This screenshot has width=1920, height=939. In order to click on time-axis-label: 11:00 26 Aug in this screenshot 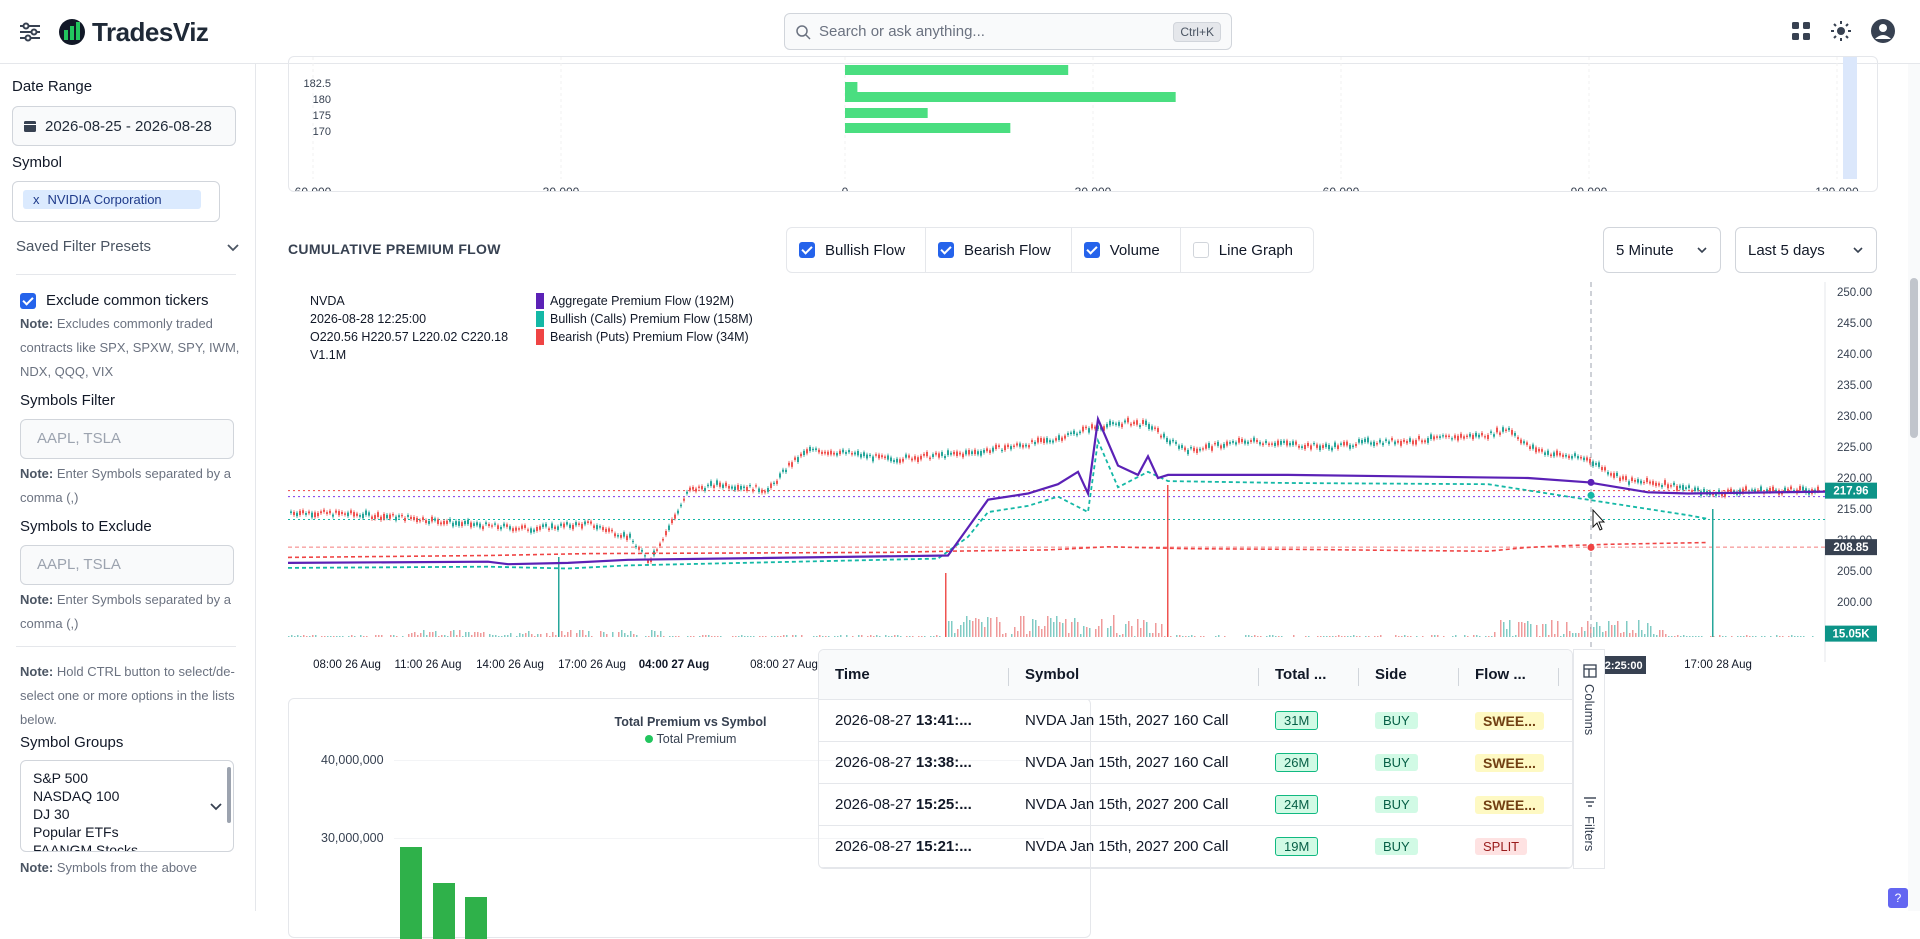, I will do `click(428, 665)`.